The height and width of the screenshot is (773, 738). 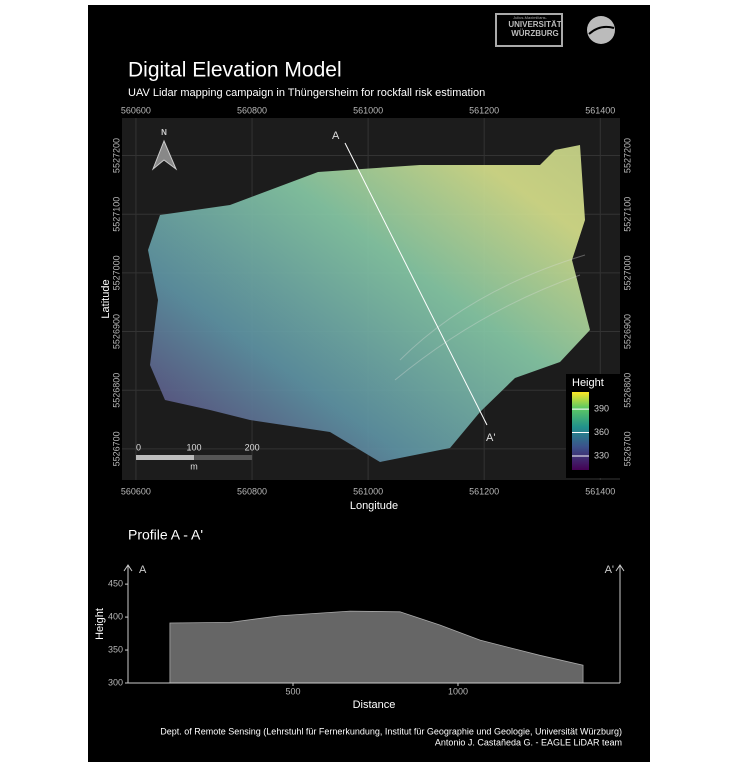 What do you see at coordinates (374, 705) in the screenshot?
I see `profile-x-label: Distance` at bounding box center [374, 705].